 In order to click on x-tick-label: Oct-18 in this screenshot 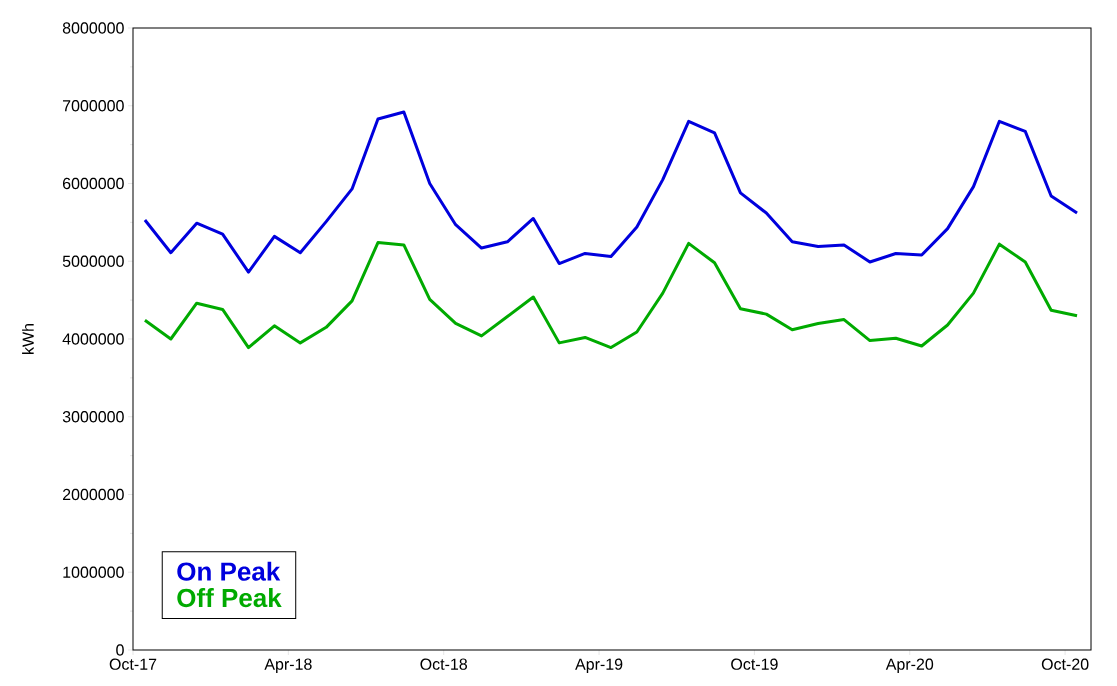, I will do `click(444, 664)`.